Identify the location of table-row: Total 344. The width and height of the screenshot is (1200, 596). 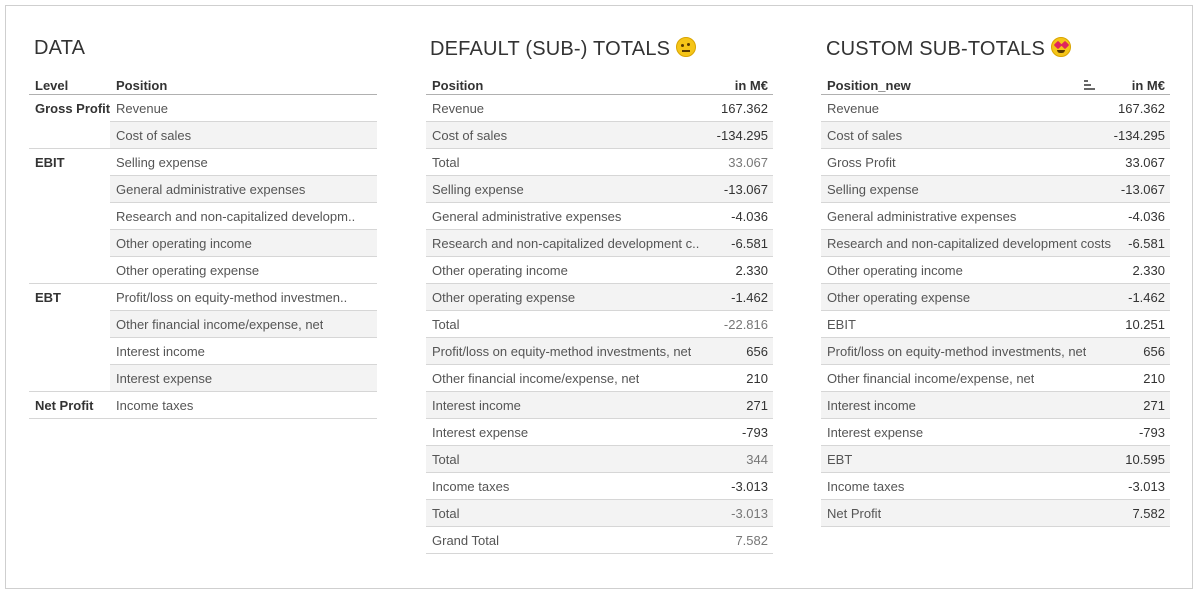
(599, 459).